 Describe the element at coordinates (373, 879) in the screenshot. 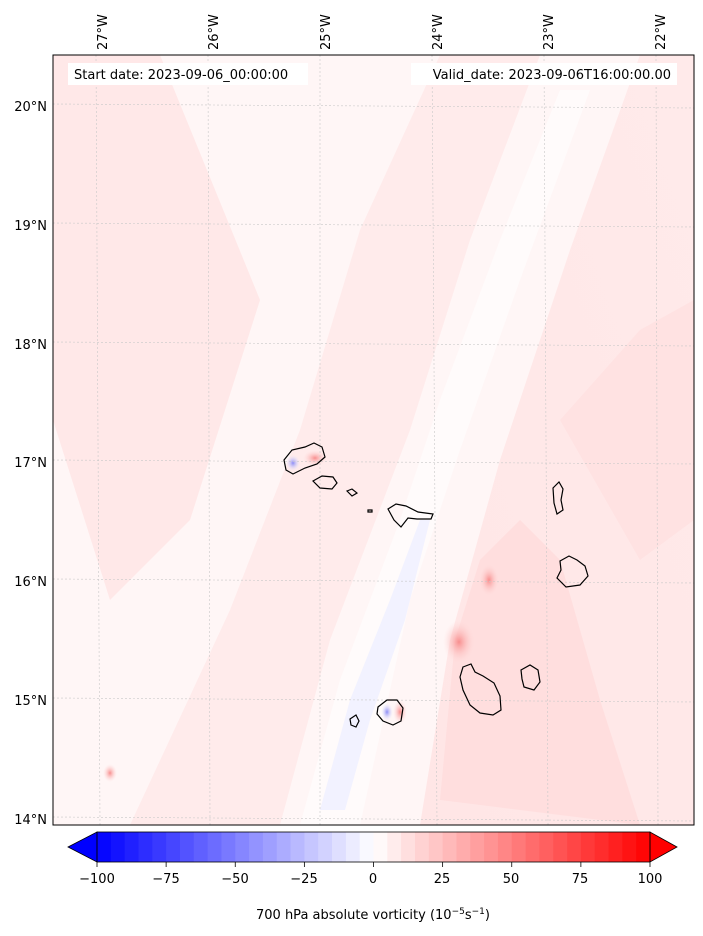

I see `colorbar-tick-label: 0` at that location.